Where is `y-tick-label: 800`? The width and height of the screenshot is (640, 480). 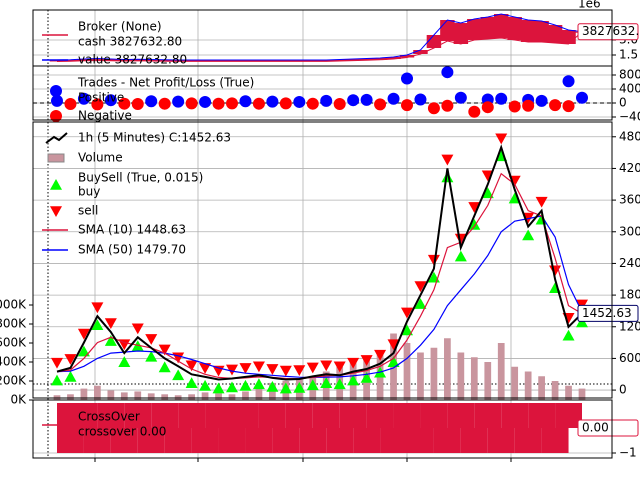 y-tick-label: 800 is located at coordinates (629, 74).